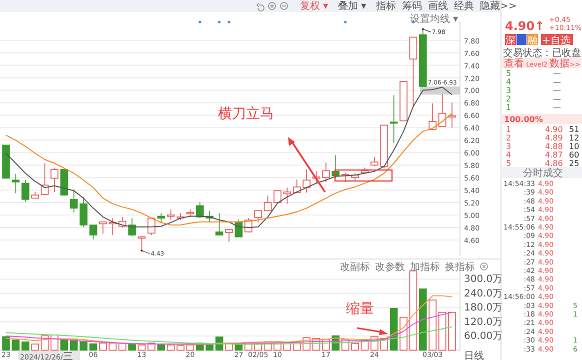  I want to click on annotation: 改参数, so click(390, 267).